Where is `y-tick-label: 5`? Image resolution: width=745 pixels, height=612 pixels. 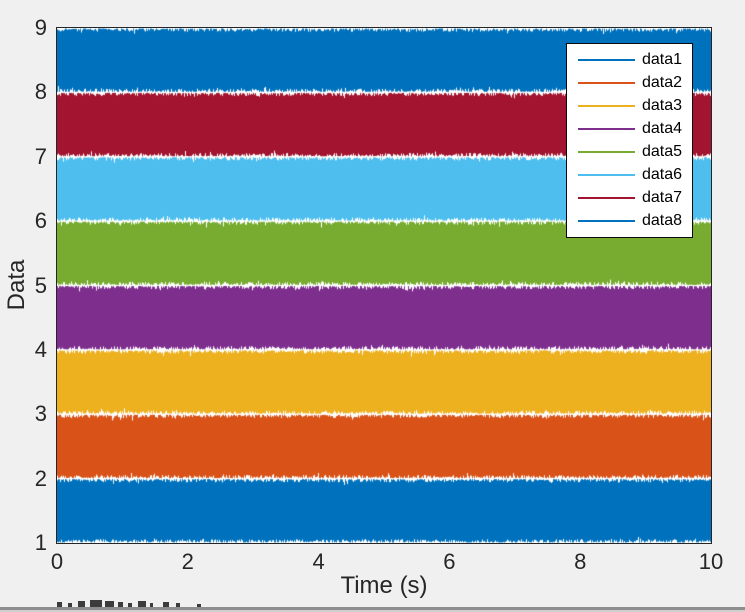
y-tick-label: 5 is located at coordinates (40, 285).